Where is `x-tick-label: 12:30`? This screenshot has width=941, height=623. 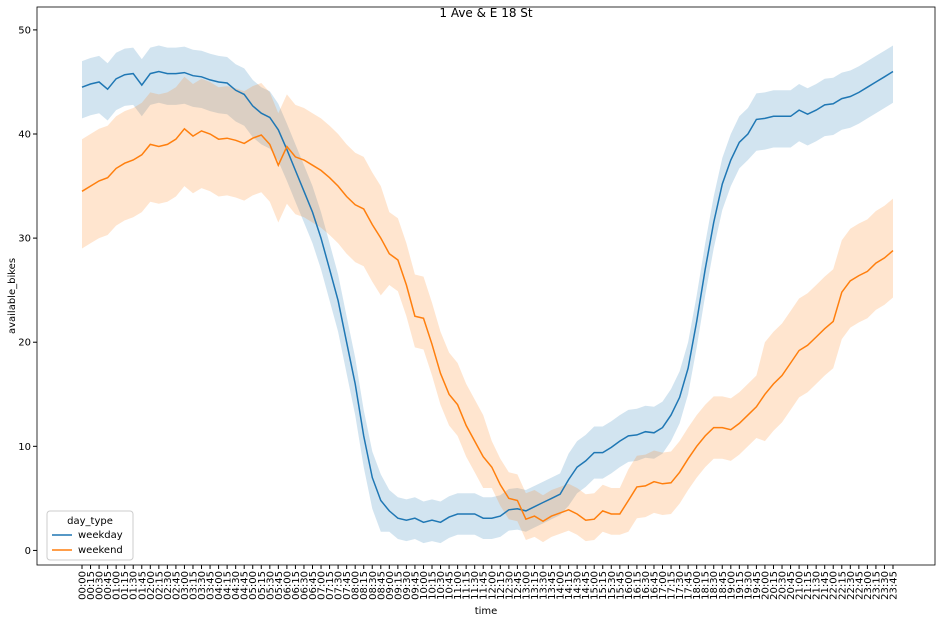 x-tick-label: 12:30 is located at coordinates (509, 585).